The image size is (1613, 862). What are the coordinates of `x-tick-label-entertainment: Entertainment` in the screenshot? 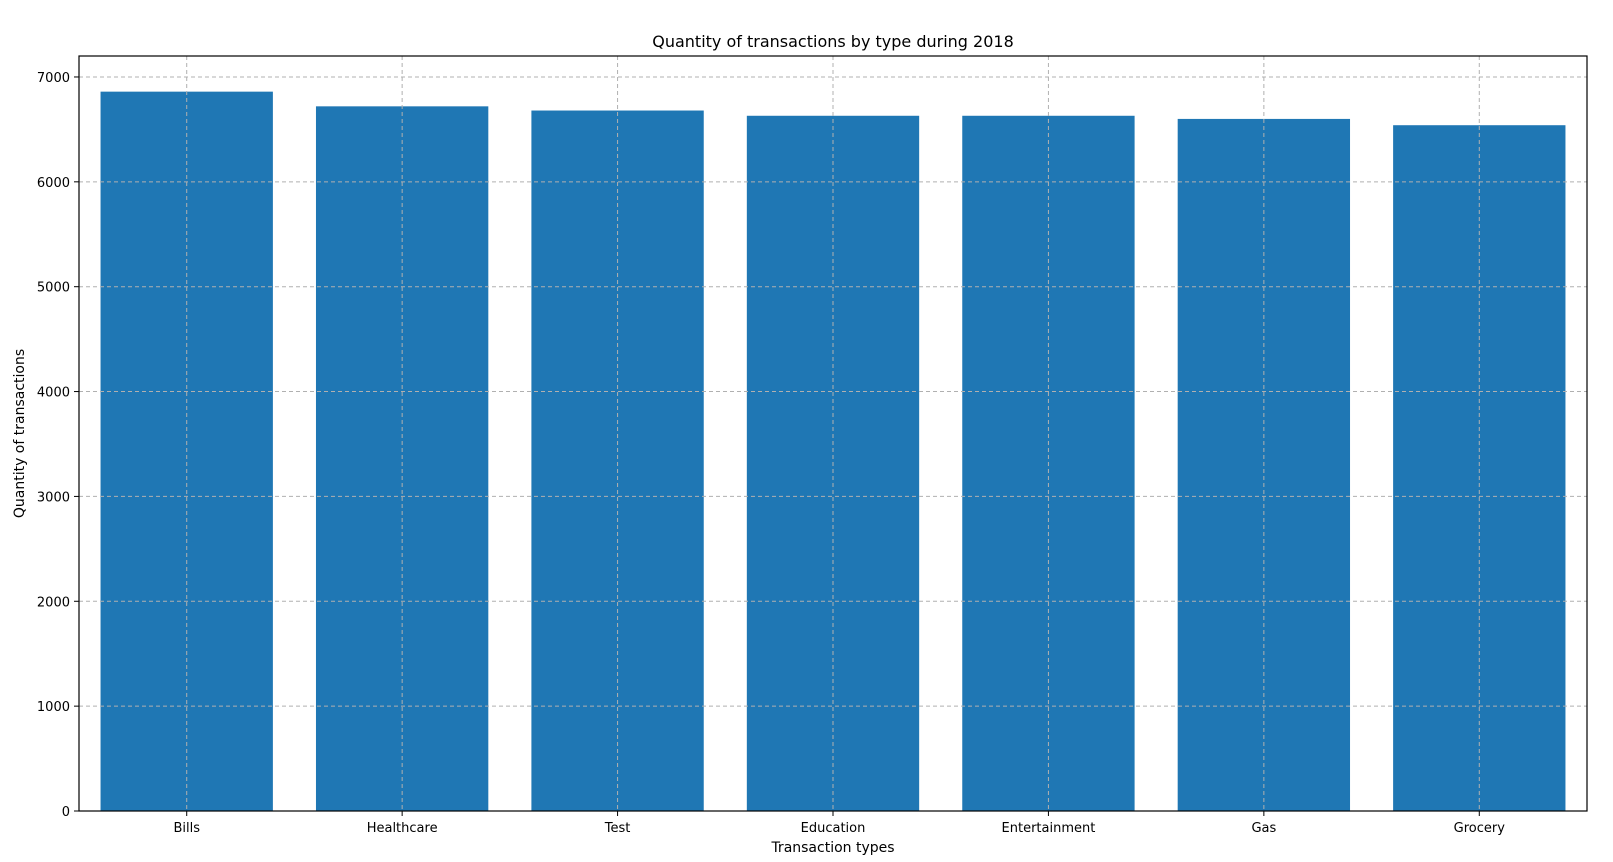 It's located at (1049, 828).